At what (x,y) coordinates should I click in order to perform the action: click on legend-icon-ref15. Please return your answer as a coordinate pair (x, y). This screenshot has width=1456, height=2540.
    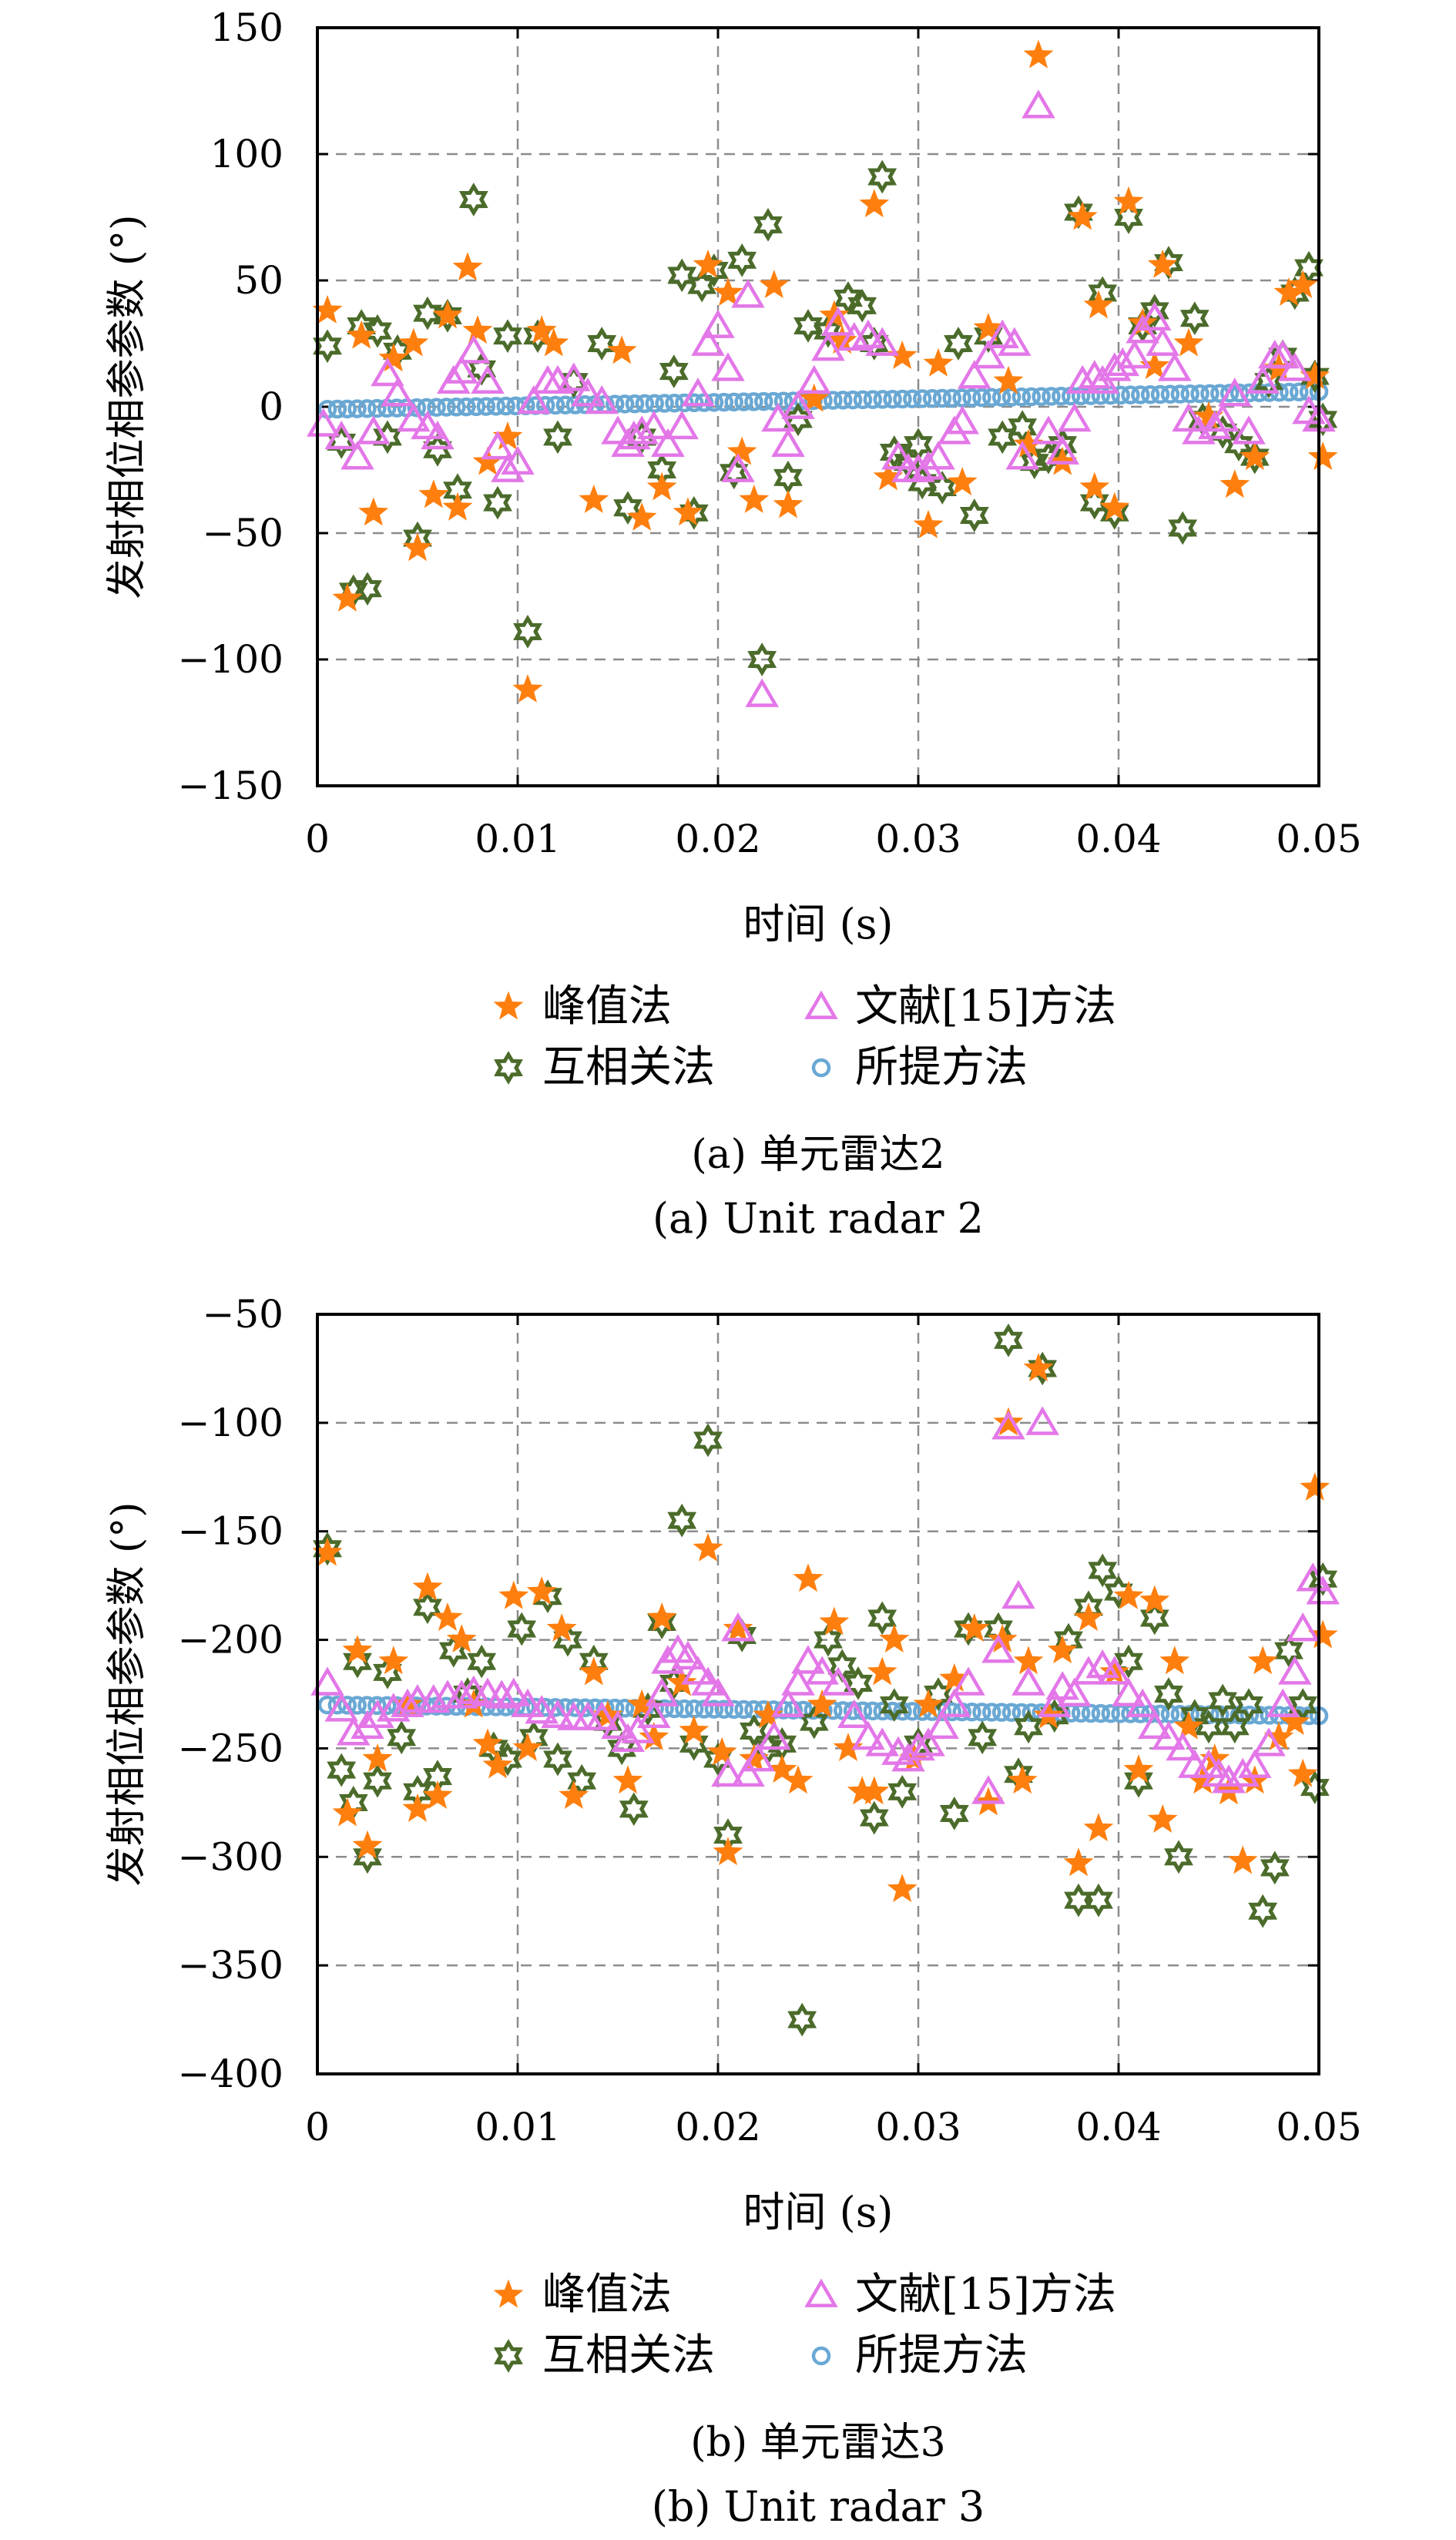
    Looking at the image, I should click on (821, 2292).